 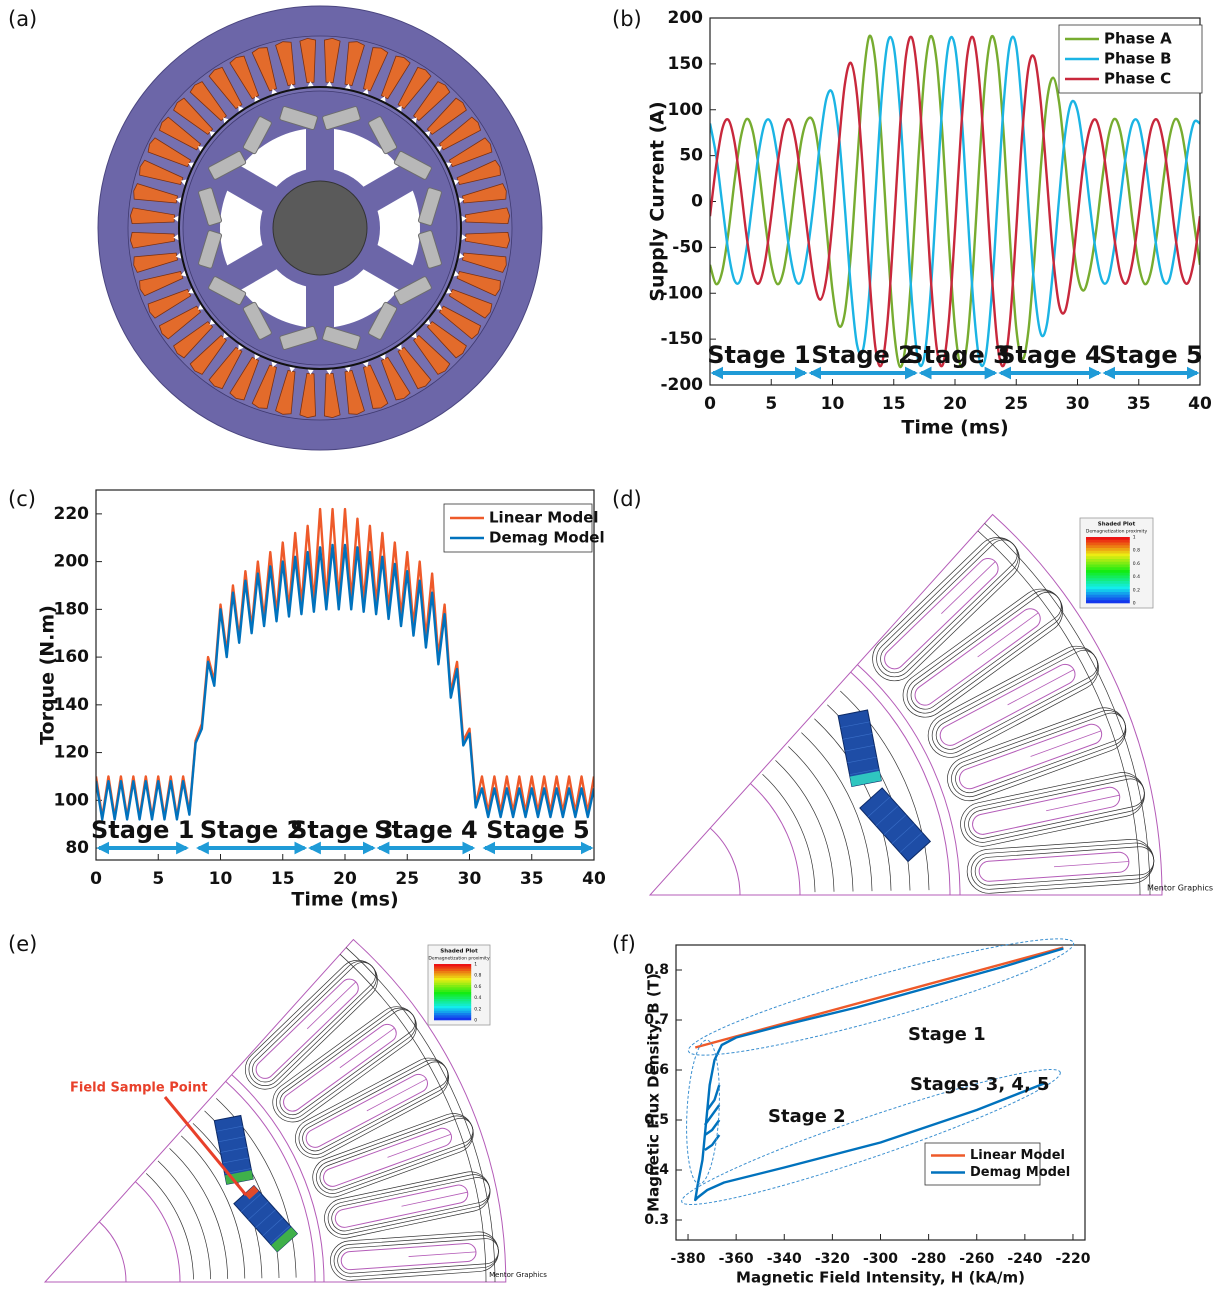 I want to click on shaft, so click(x=320, y=228).